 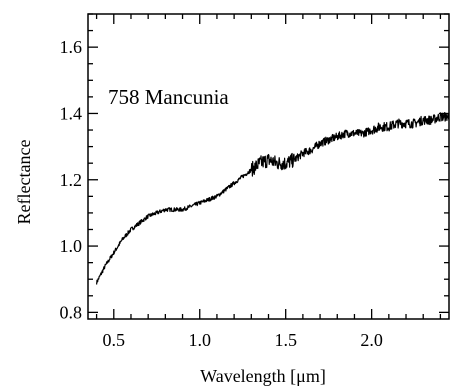 What do you see at coordinates (371, 340) in the screenshot?
I see `x-tick-label: 2.0` at bounding box center [371, 340].